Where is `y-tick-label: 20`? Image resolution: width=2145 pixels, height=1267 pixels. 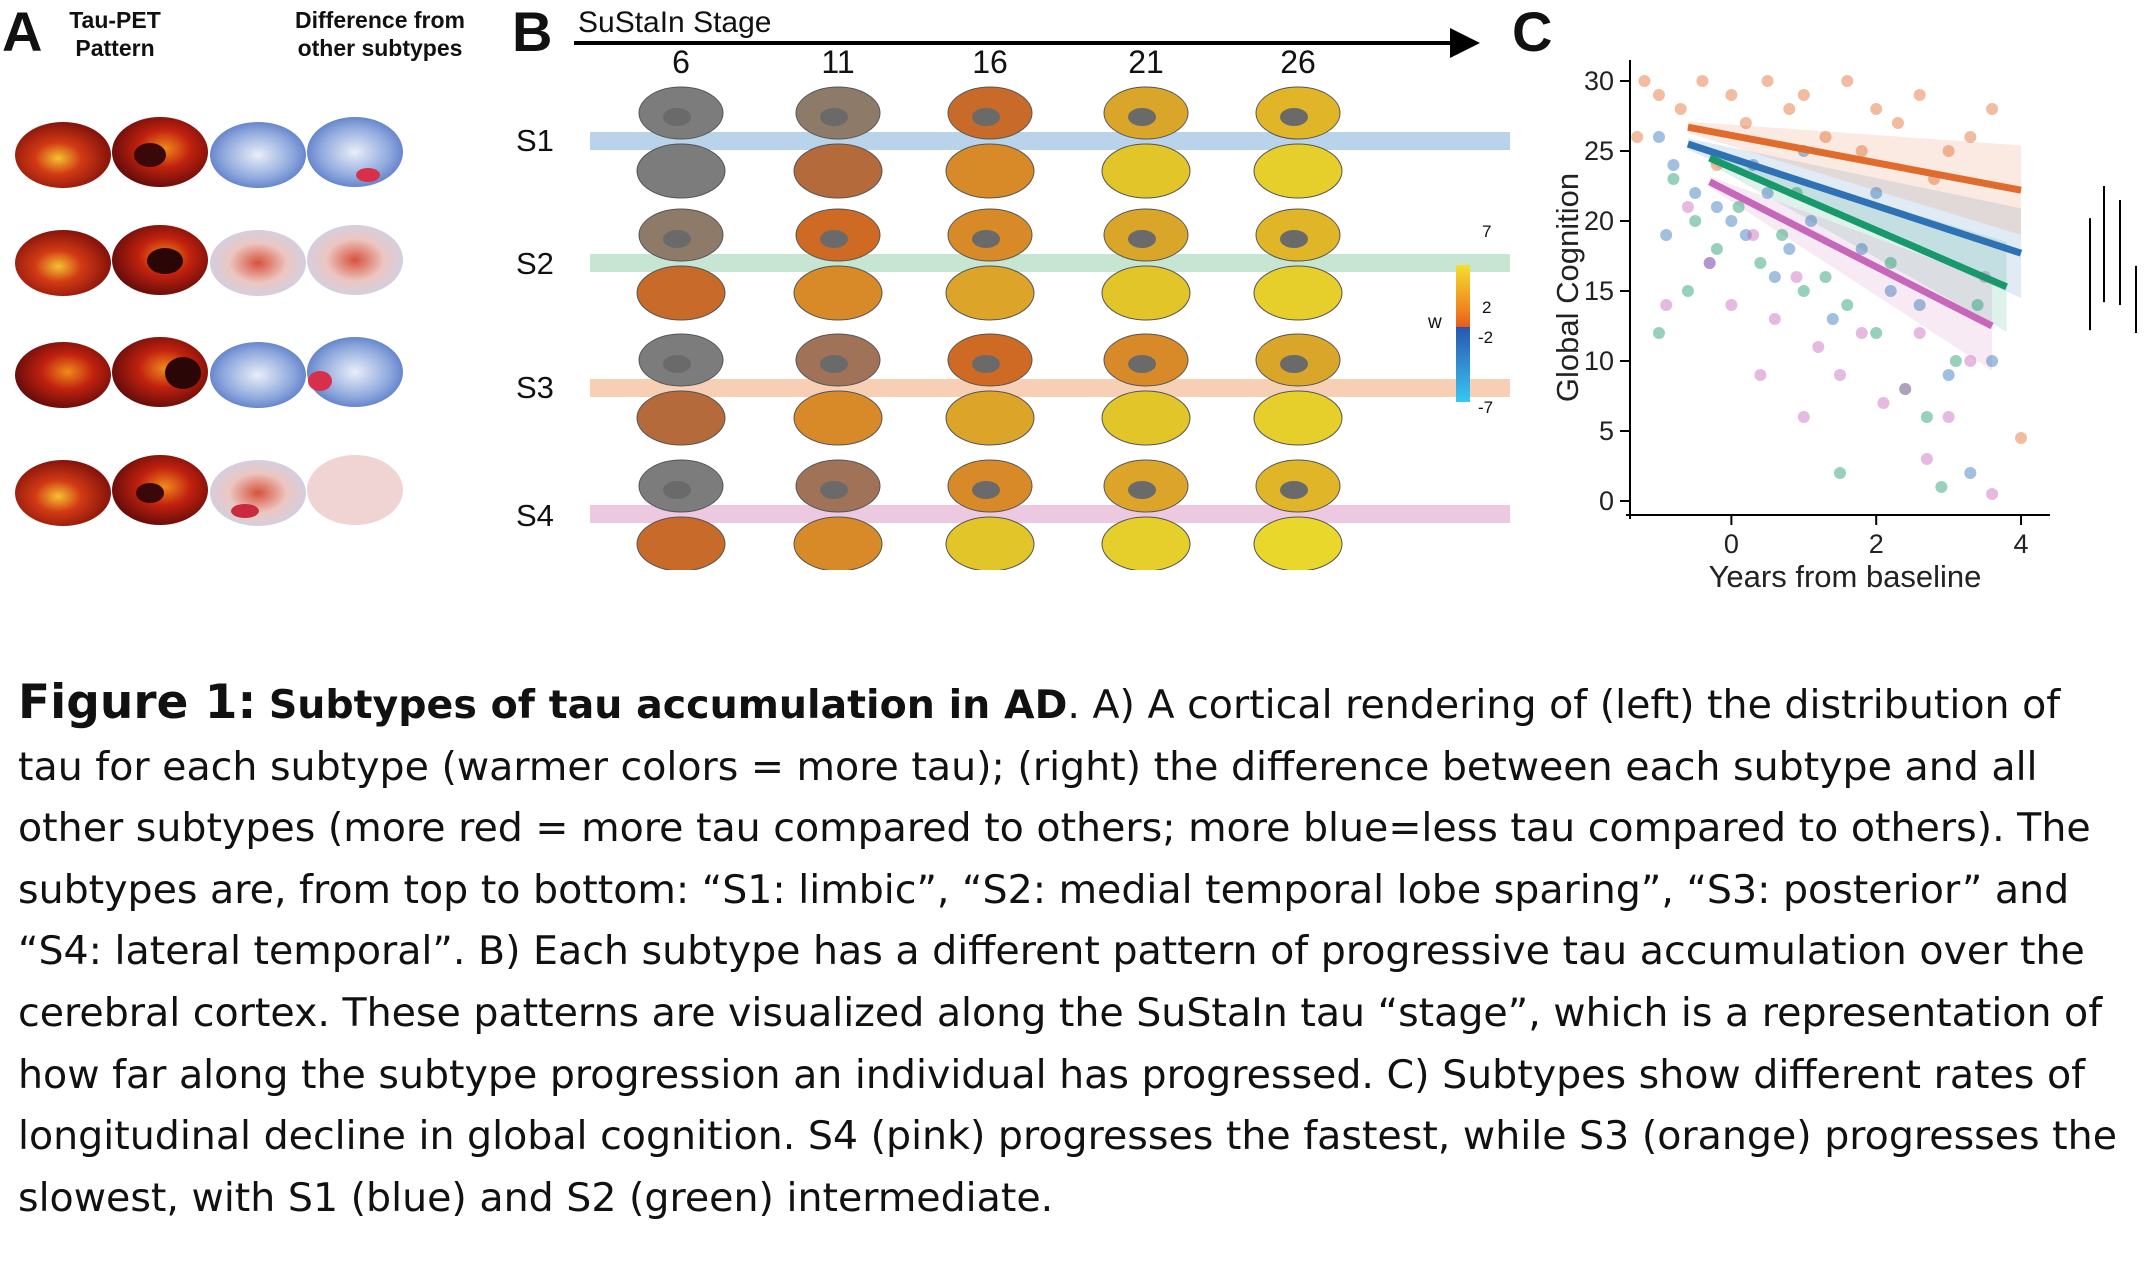 y-tick-label: 20 is located at coordinates (1599, 221).